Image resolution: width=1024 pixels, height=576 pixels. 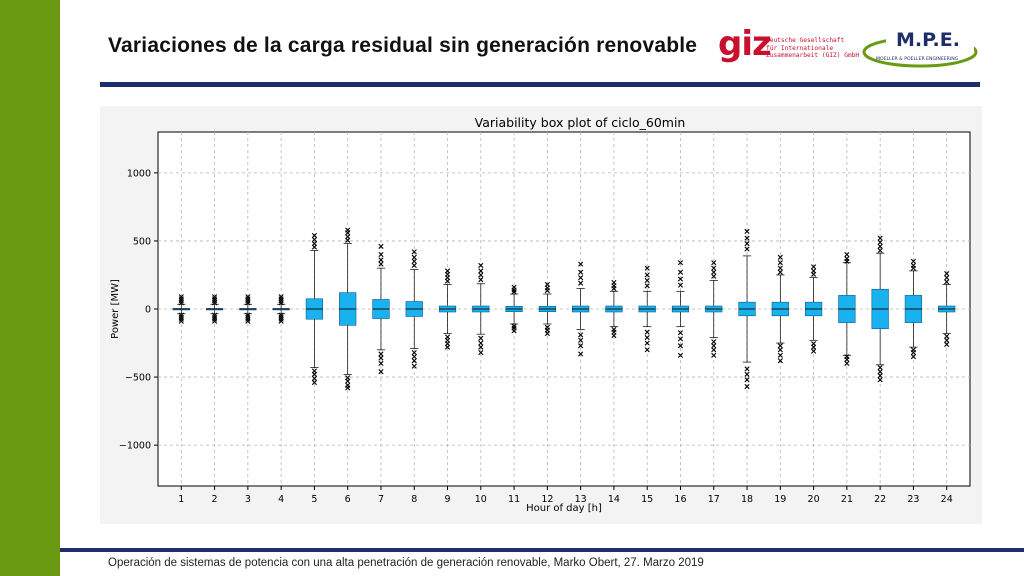 What do you see at coordinates (947, 499) in the screenshot?
I see `x-tick-label: 24` at bounding box center [947, 499].